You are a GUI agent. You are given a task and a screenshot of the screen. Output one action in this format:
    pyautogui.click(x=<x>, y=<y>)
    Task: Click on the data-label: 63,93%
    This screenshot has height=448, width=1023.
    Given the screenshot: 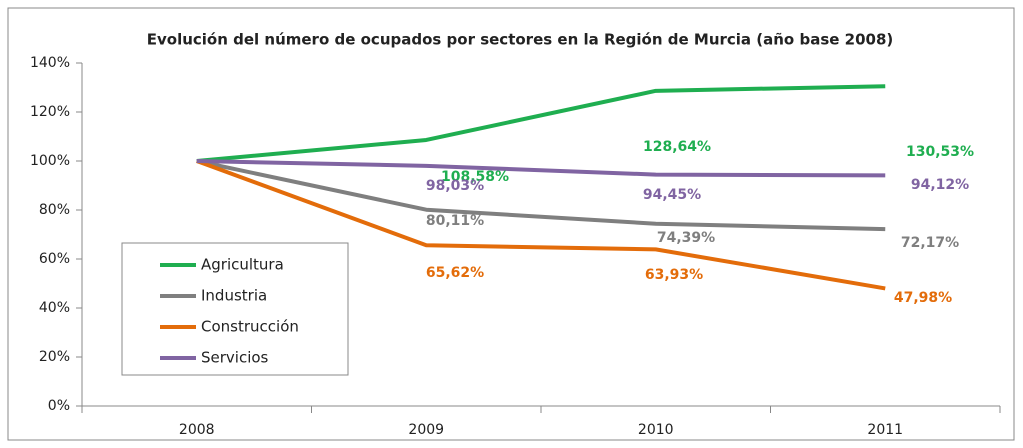 What is the action you would take?
    pyautogui.click(x=674, y=275)
    